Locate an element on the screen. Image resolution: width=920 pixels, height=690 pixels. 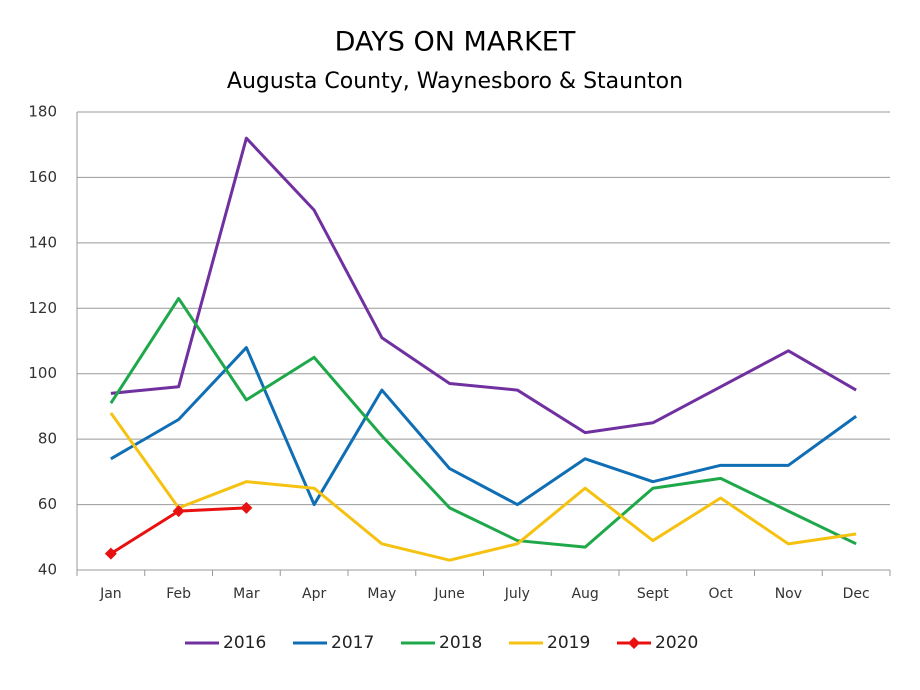
chart-subtitle: Augusta County, Waynesboro & Staunton is located at coordinates (455, 81).